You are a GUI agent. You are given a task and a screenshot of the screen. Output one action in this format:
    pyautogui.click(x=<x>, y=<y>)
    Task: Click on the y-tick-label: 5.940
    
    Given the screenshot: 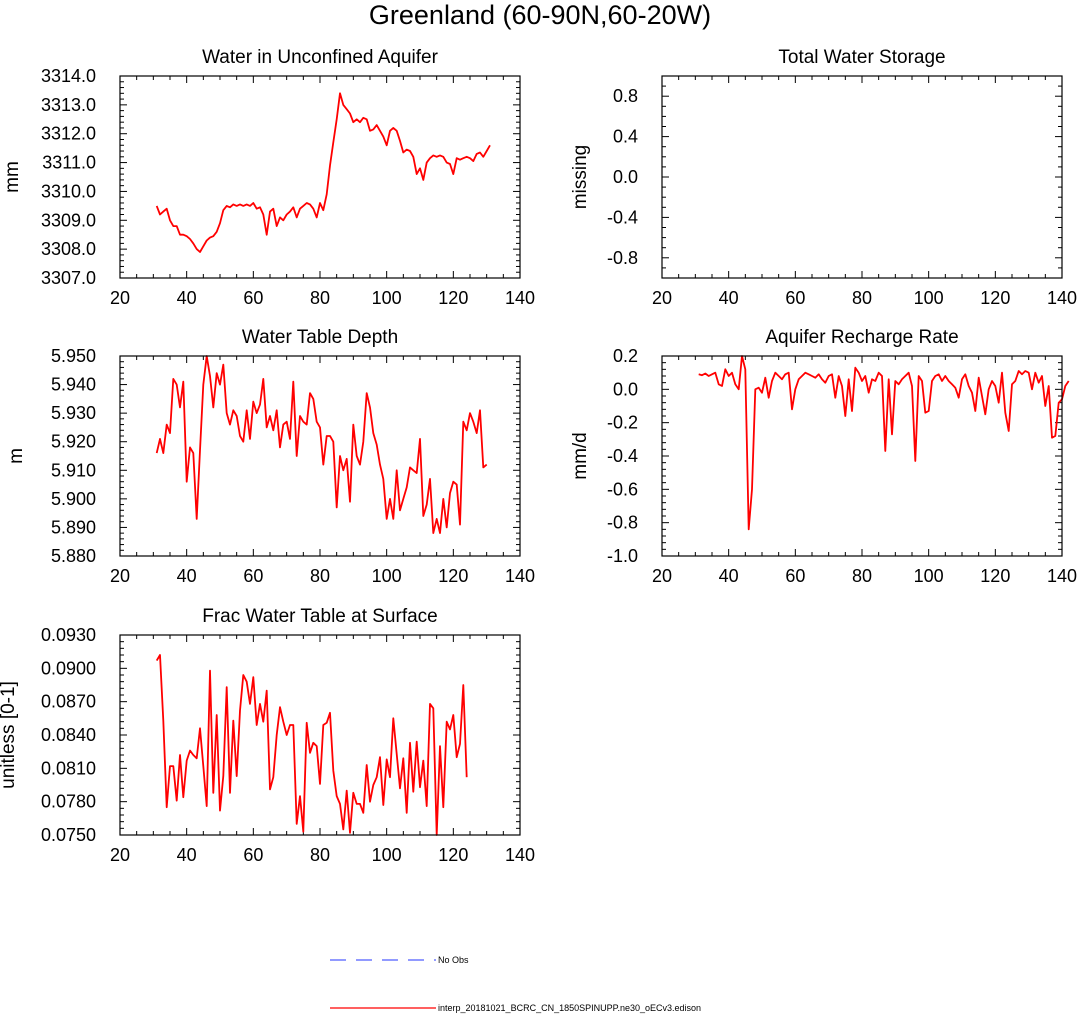 What is the action you would take?
    pyautogui.click(x=73, y=385)
    